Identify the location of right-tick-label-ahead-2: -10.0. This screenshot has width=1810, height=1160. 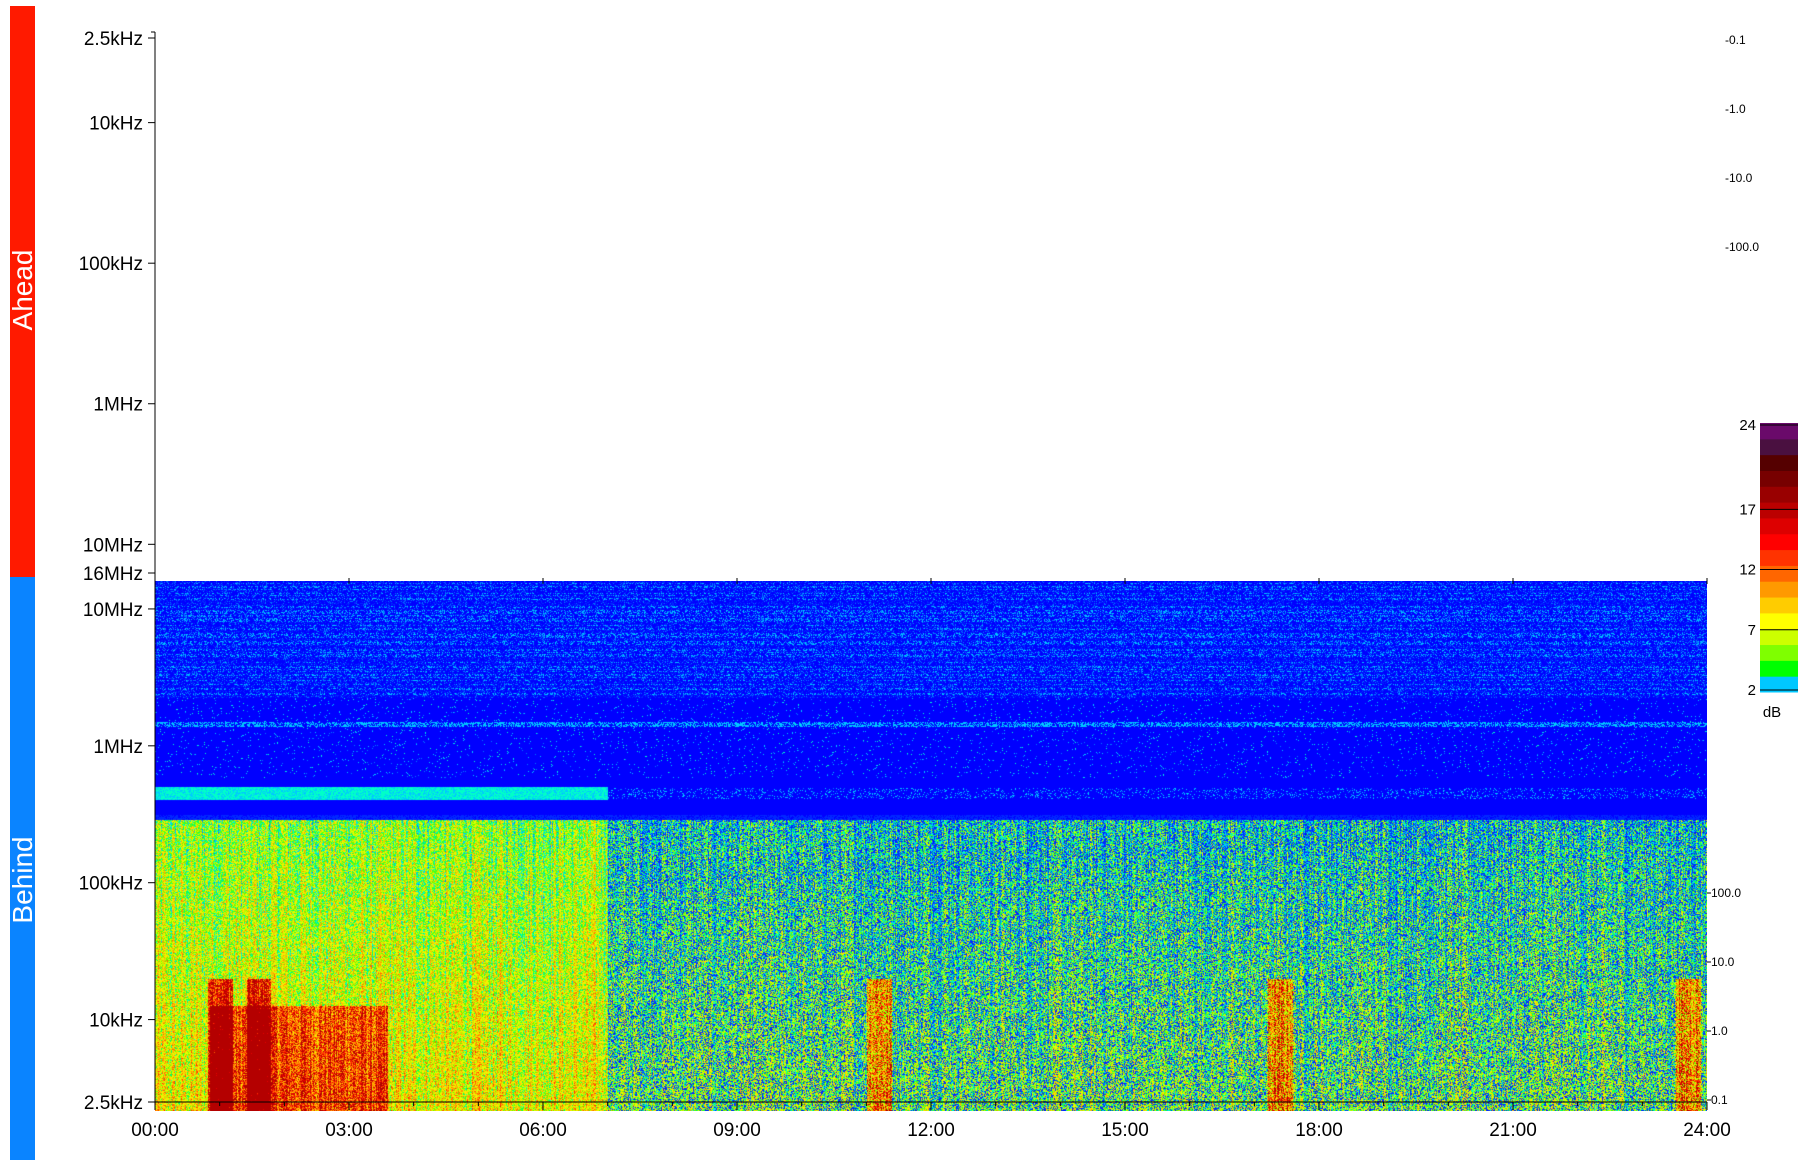
(1739, 178).